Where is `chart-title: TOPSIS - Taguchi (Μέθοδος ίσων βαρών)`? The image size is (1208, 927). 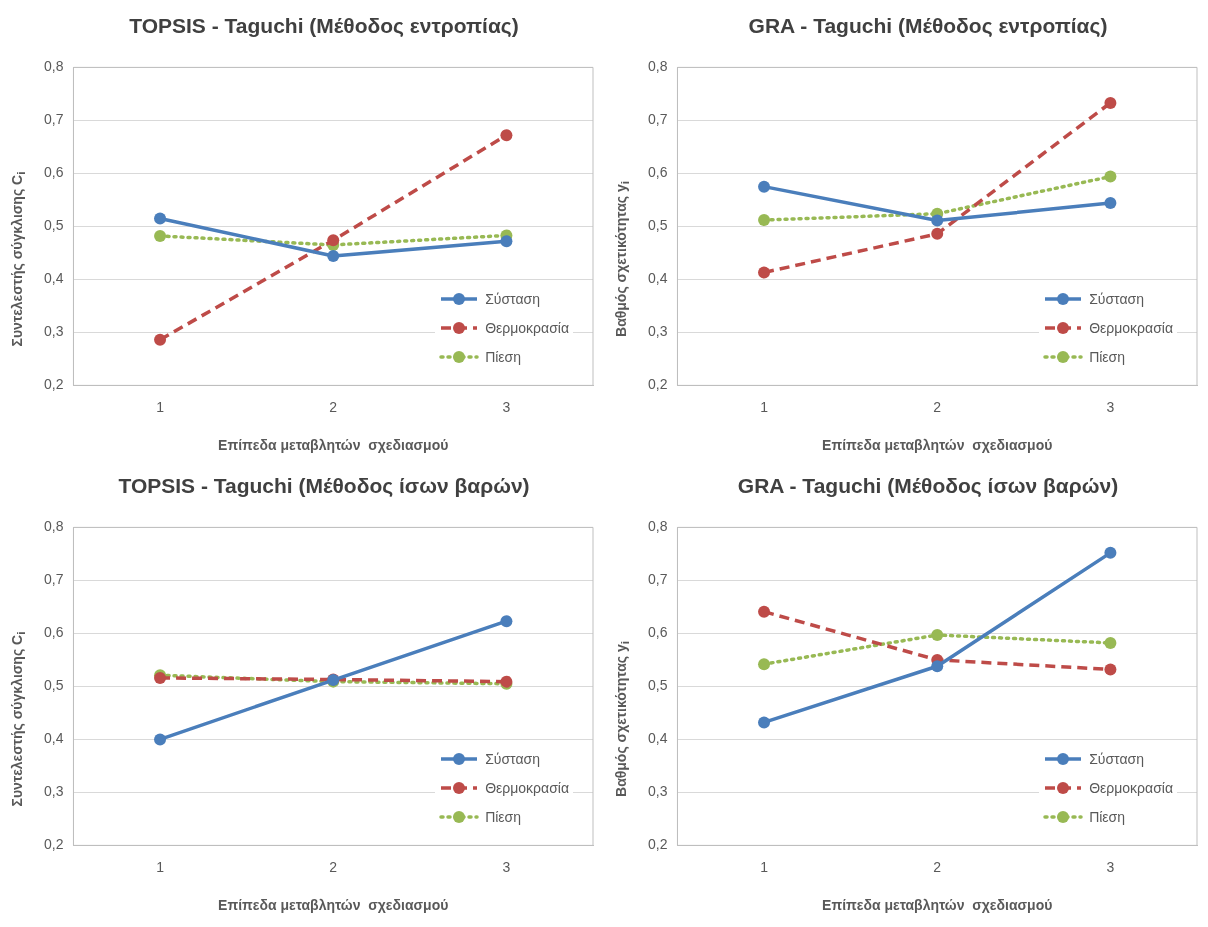
chart-title: TOPSIS - Taguchi (Μέθοδος ίσων βαρών) is located at coordinates (324, 486).